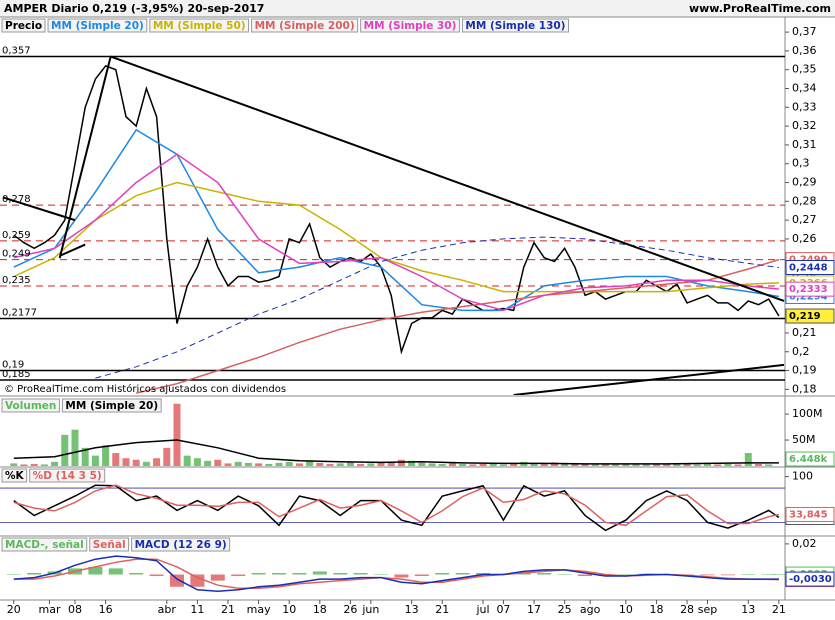  Describe the element at coordinates (19, 312) in the screenshot. I see `level-label: 0,2177` at that location.